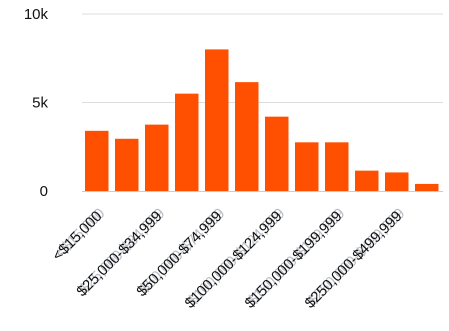 The width and height of the screenshot is (449, 331). What do you see at coordinates (36, 14) in the screenshot?
I see `y-tick-label: 10k` at bounding box center [36, 14].